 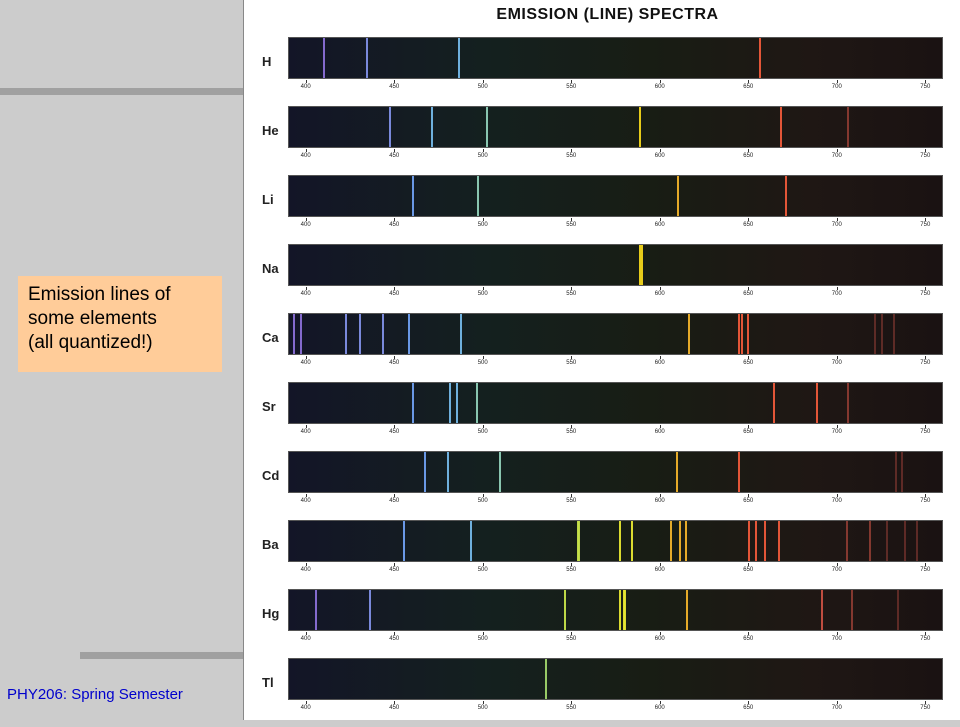 What do you see at coordinates (602, 692) in the screenshot?
I see `spectrum-row-tl: Tl 400 450 500 550 600 650 700 750` at bounding box center [602, 692].